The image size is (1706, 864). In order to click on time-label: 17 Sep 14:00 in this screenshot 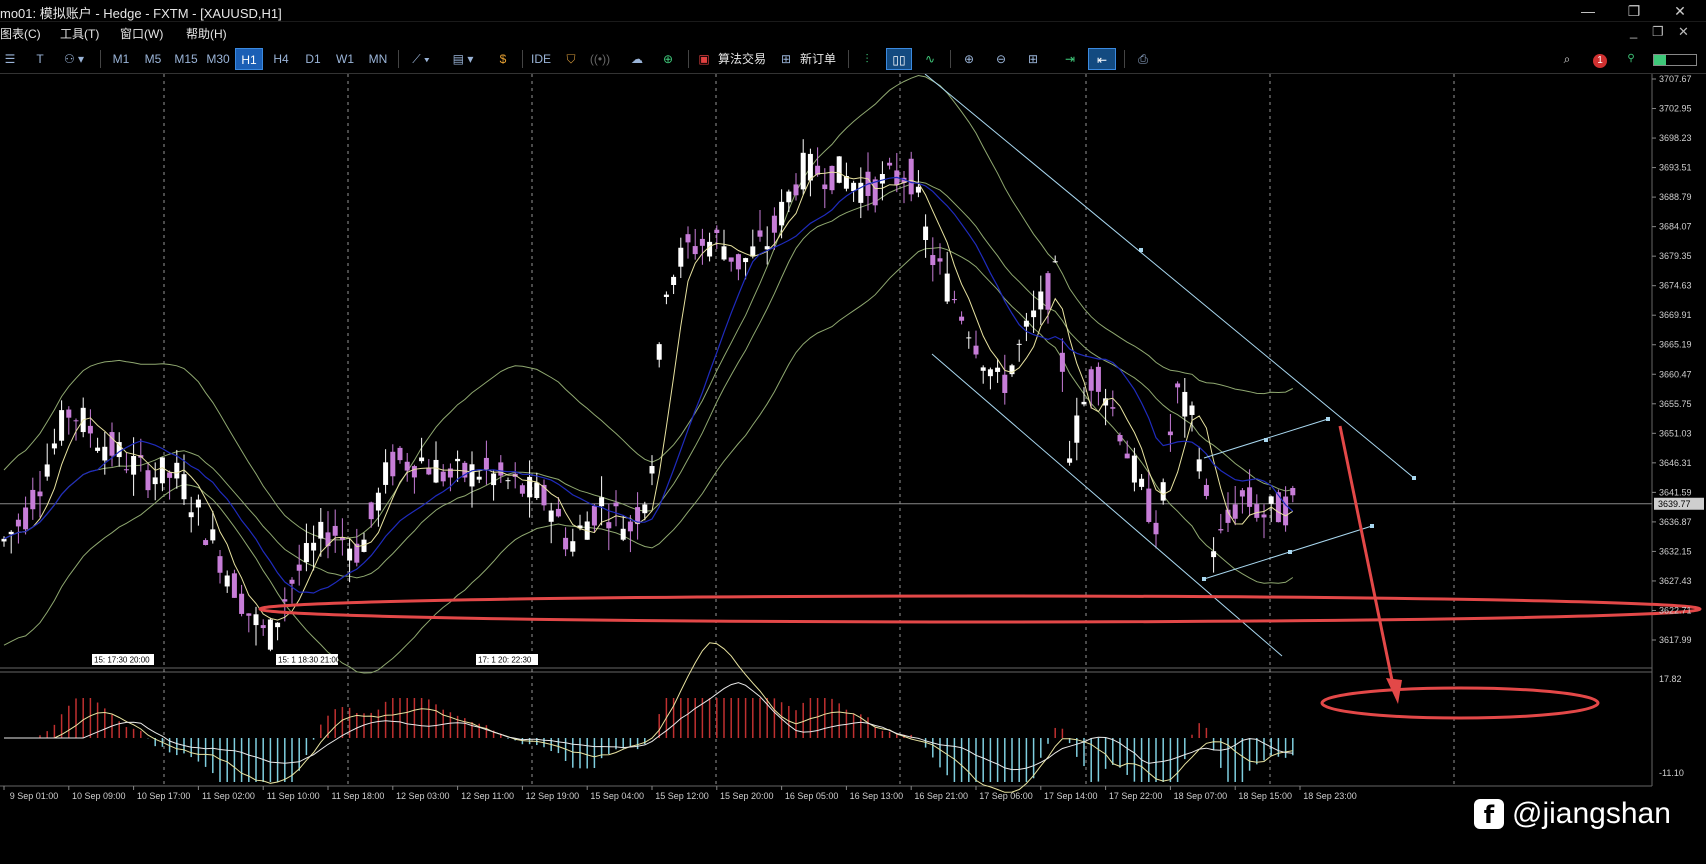, I will do `click(1071, 796)`.